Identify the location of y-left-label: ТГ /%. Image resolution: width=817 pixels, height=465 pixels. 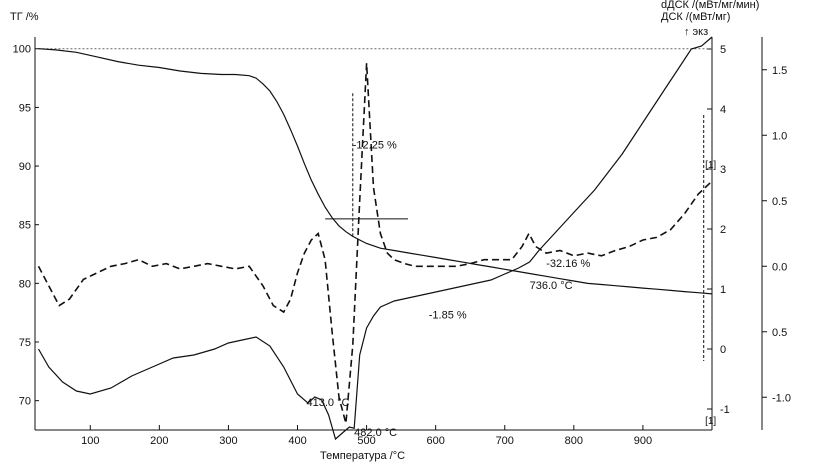
(24, 17).